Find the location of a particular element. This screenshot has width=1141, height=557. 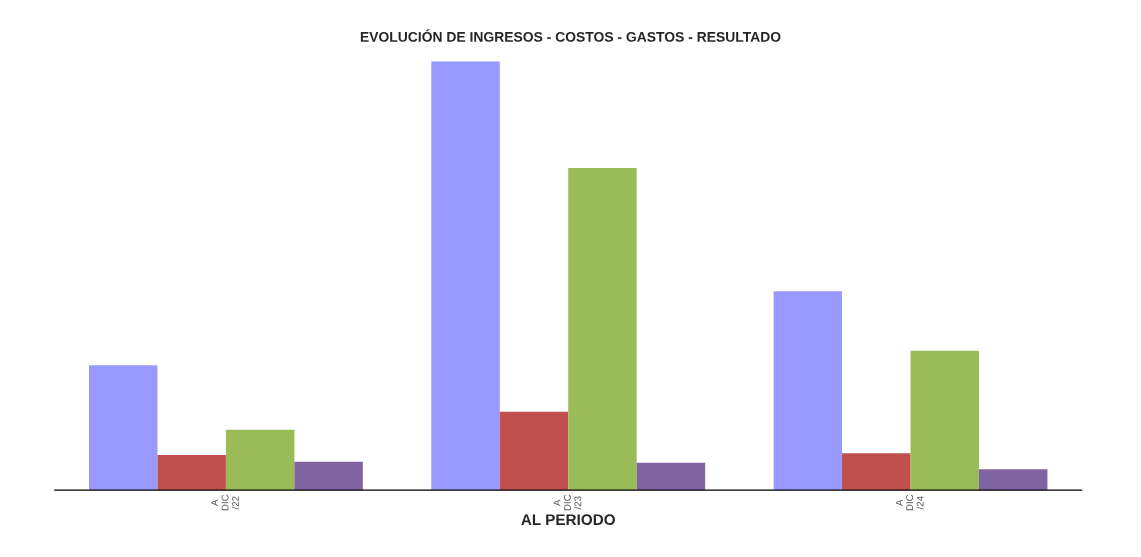

x-tick-label: A DIC /24 is located at coordinates (909, 502).